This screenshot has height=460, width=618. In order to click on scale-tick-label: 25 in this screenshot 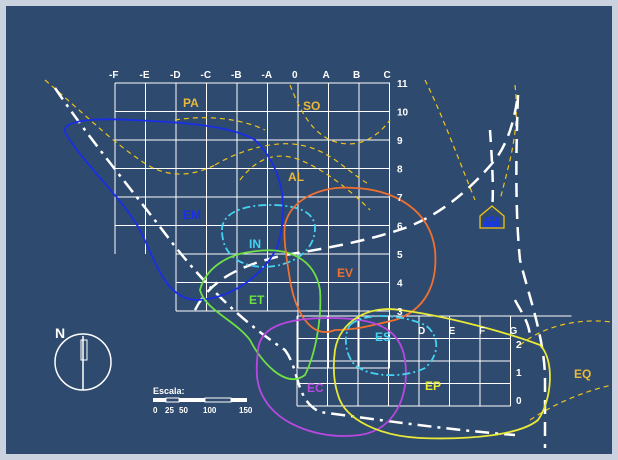, I will do `click(169, 410)`.